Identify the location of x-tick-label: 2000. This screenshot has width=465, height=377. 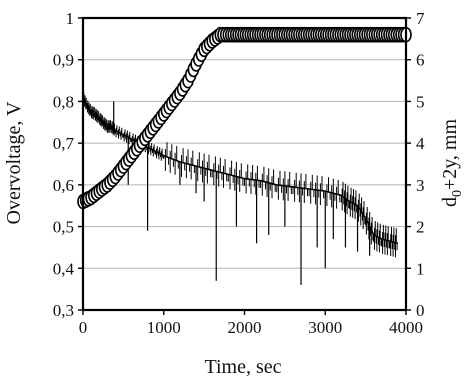
(245, 327).